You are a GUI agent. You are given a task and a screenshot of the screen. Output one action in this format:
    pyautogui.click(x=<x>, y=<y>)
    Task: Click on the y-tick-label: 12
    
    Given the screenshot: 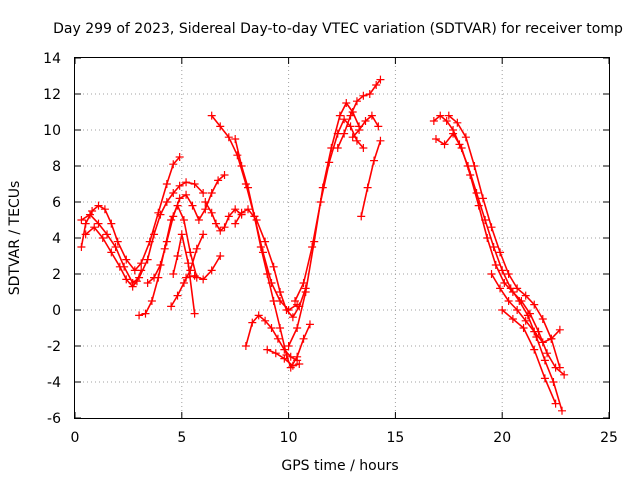 What is the action you would take?
    pyautogui.click(x=52, y=95)
    